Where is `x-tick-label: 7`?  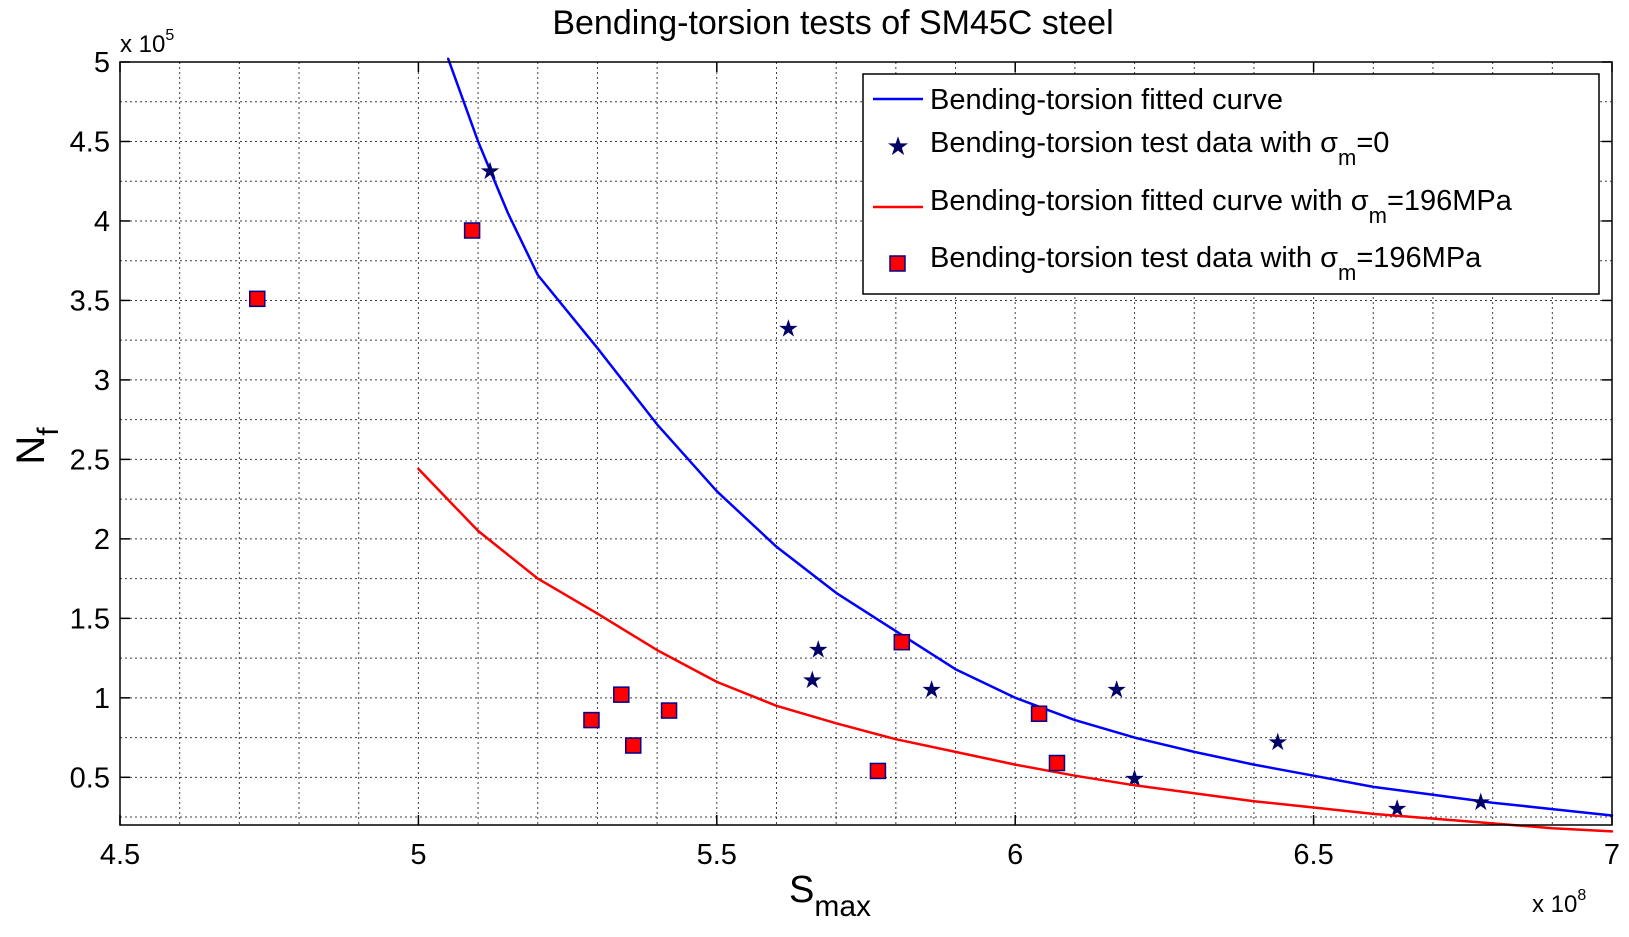 x-tick-label: 7 is located at coordinates (1612, 855).